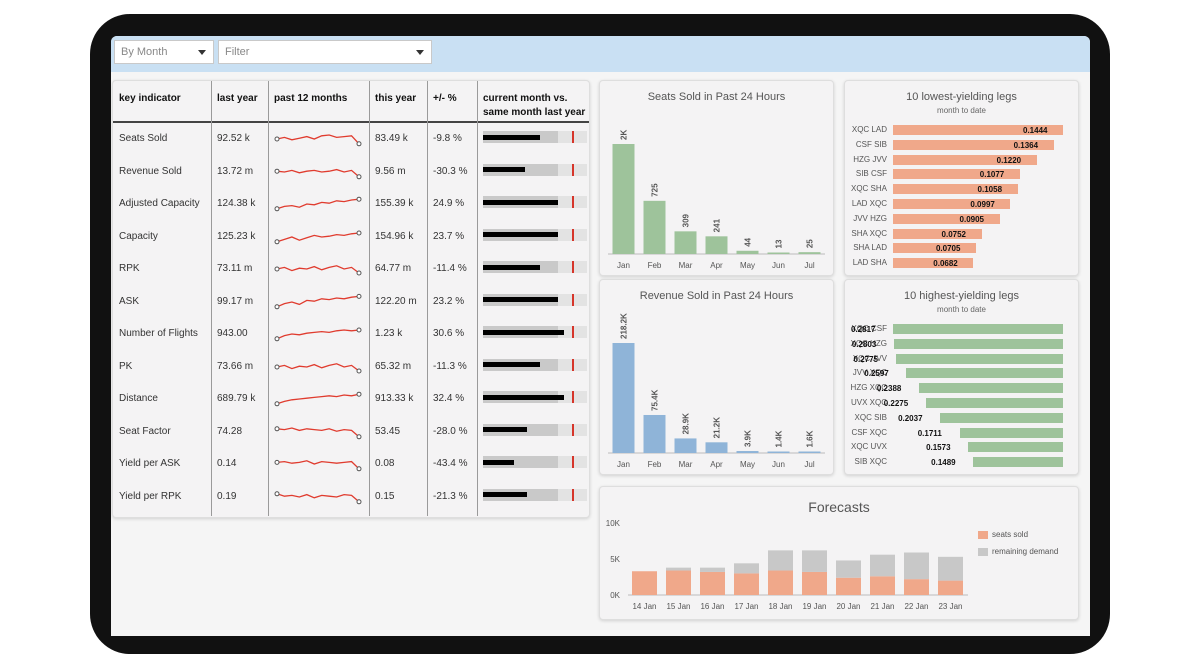  What do you see at coordinates (748, 438) in the screenshot?
I see `bar-data-label: 3.9K` at bounding box center [748, 438].